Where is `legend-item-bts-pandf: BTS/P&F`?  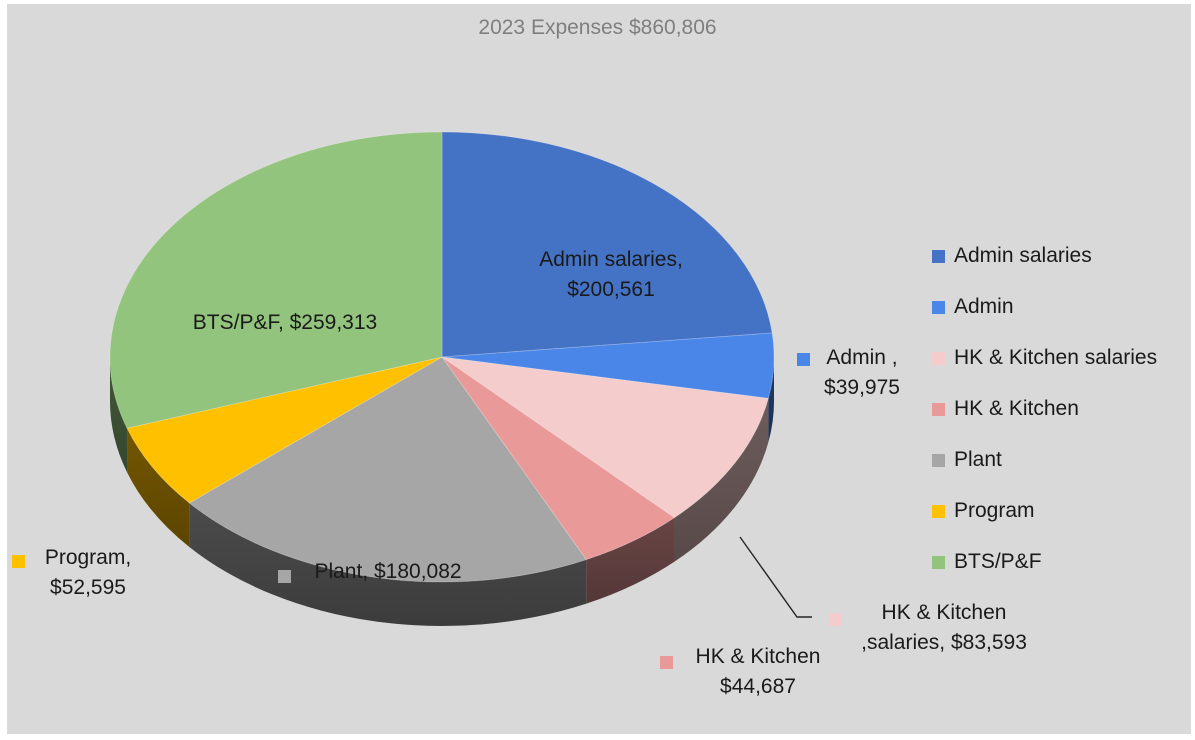 legend-item-bts-pandf: BTS/P&F is located at coordinates (1044, 573).